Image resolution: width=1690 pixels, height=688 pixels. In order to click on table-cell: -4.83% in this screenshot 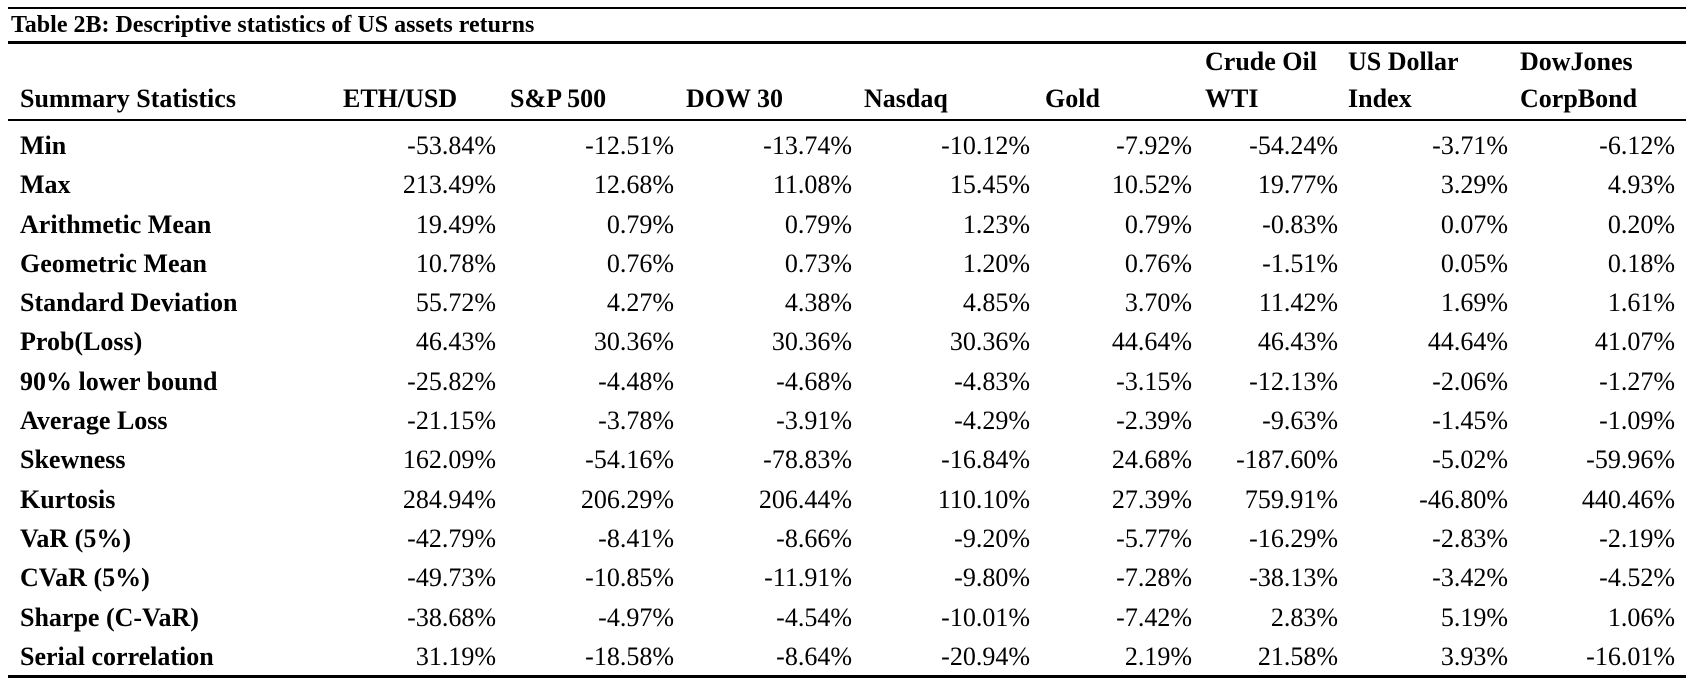, I will do `click(992, 381)`.